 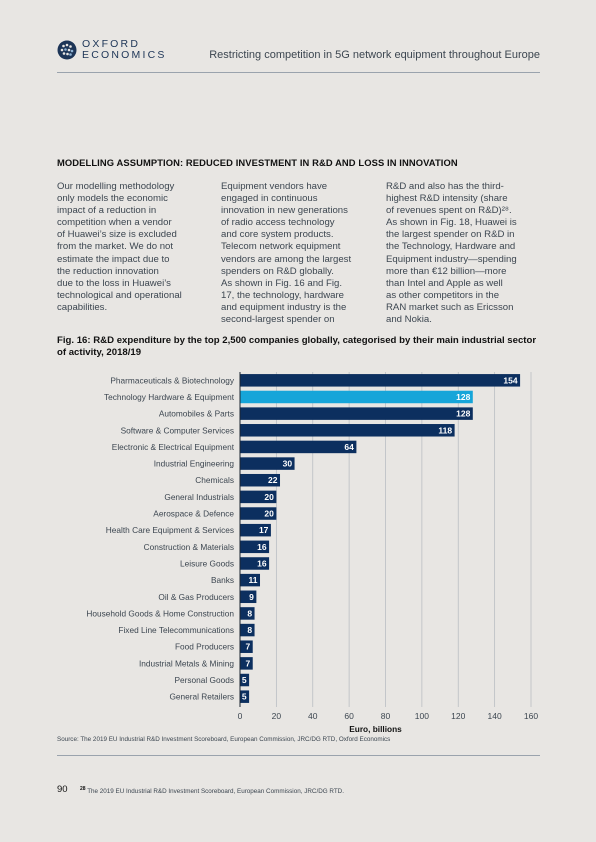 What do you see at coordinates (114, 283) in the screenshot?
I see `text-line: due to the loss in Huawei’s` at bounding box center [114, 283].